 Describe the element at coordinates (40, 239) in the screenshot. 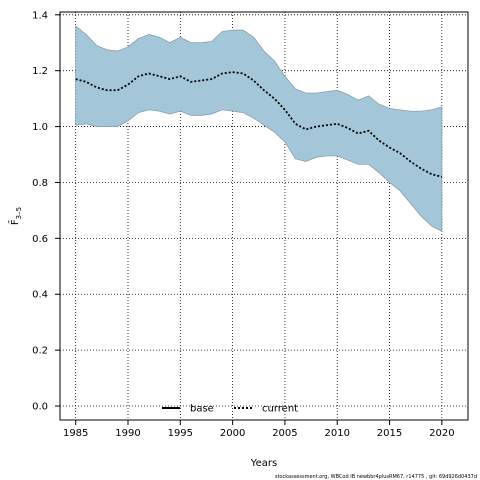

I see `y-tick-label: 0.6` at that location.